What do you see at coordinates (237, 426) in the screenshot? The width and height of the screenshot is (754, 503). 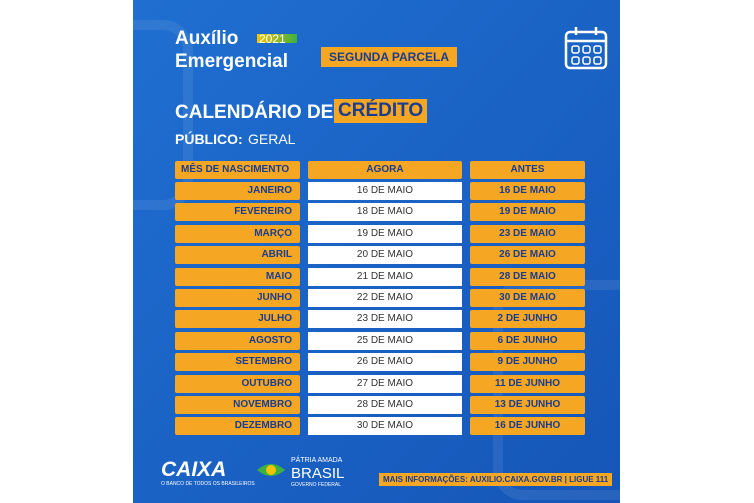 I see `table-cell: DEZEMBRO` at bounding box center [237, 426].